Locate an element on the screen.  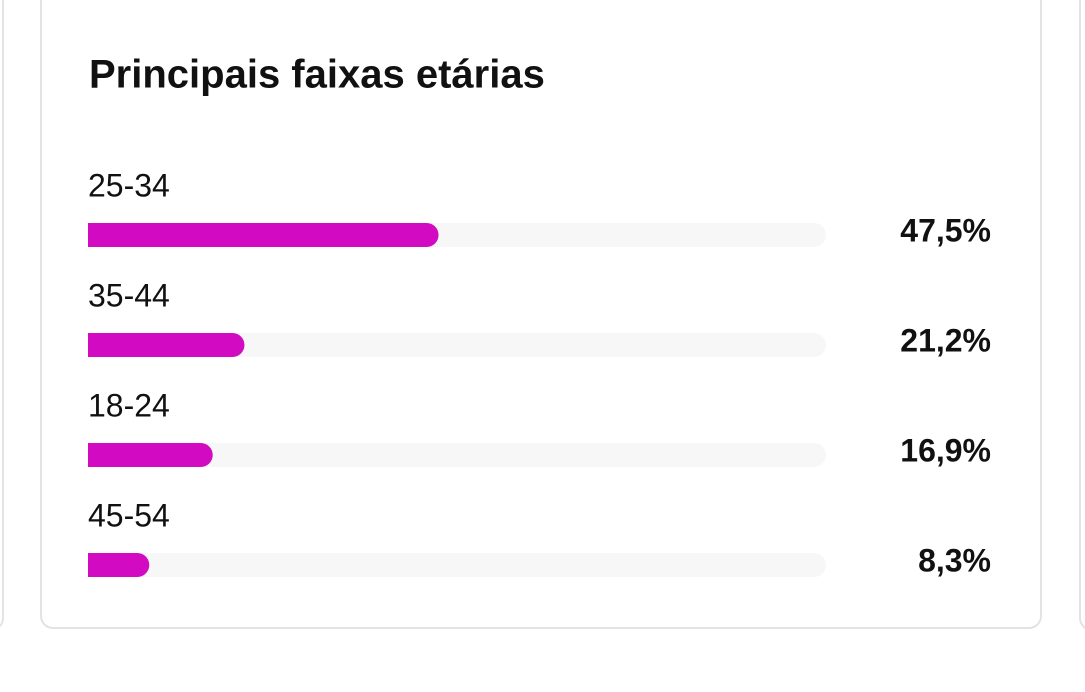
category-label: 45-54 is located at coordinates (129, 515).